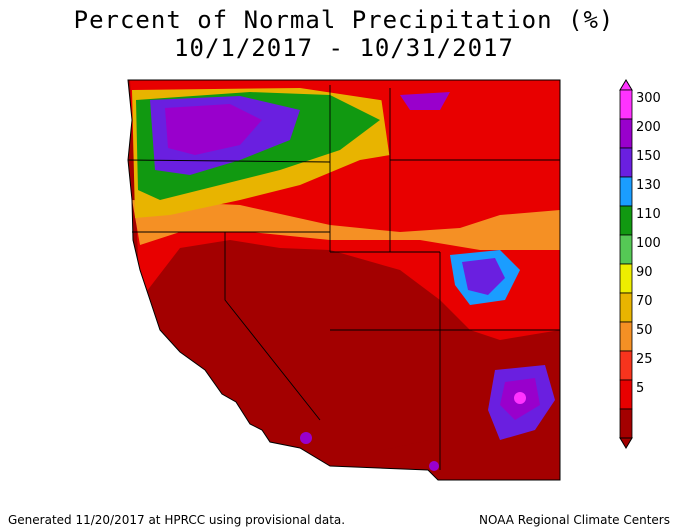  What do you see at coordinates (648, 214) in the screenshot?
I see `legend-label: 110` at bounding box center [648, 214].